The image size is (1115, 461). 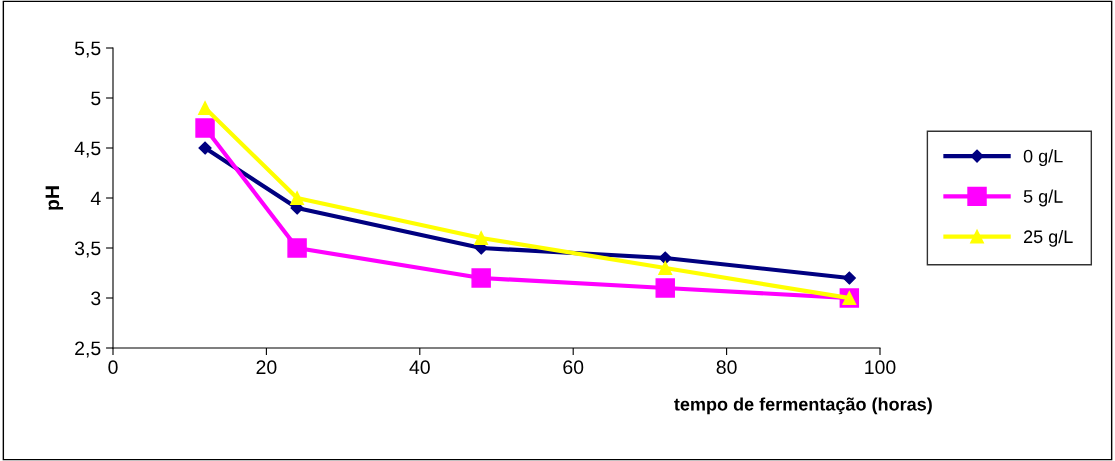 I want to click on x-tick-label: 60, so click(x=573, y=367).